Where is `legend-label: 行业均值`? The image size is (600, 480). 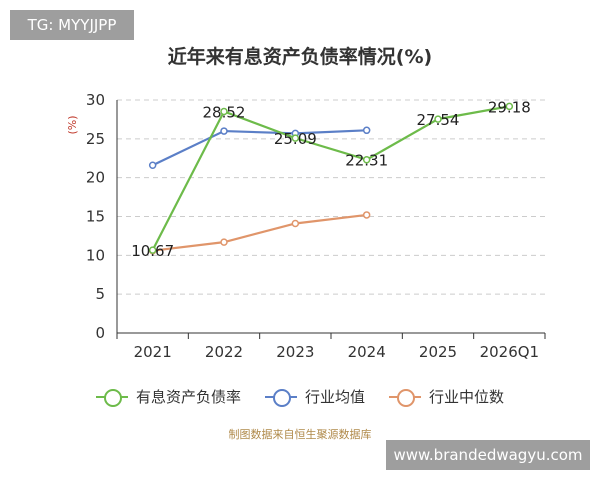 legend-label: 行业均值 is located at coordinates (334, 397).